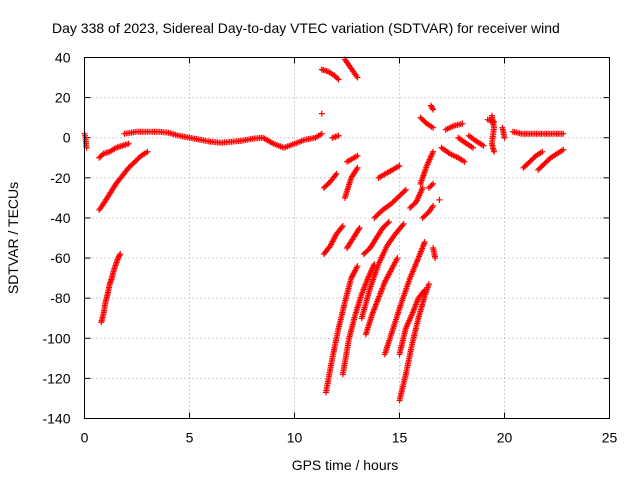 This screenshot has width=640, height=480. What do you see at coordinates (56, 338) in the screenshot?
I see `y-tick-label: -100` at bounding box center [56, 338].